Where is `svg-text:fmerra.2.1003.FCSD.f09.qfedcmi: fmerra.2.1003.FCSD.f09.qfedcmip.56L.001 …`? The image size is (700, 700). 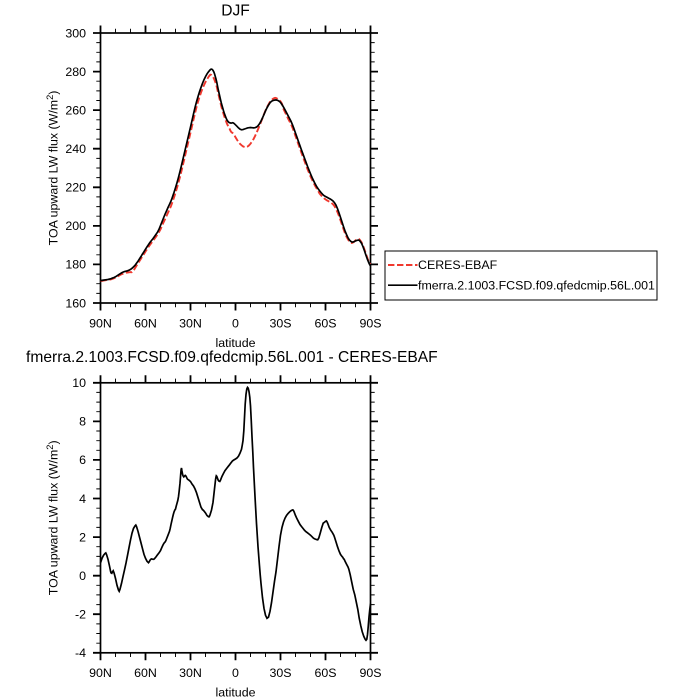 svg-text:fmerra.2.1003.FCSD.f09.qfedcmi: fmerra.2.1003.FCSD.f09.qfedcmip.56L.001 … is located at coordinates (232, 357).